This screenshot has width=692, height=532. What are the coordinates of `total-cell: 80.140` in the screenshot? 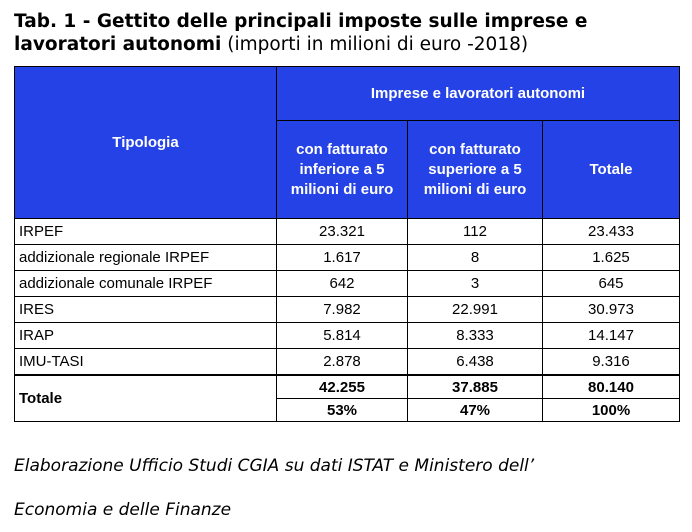 It's located at (611, 386).